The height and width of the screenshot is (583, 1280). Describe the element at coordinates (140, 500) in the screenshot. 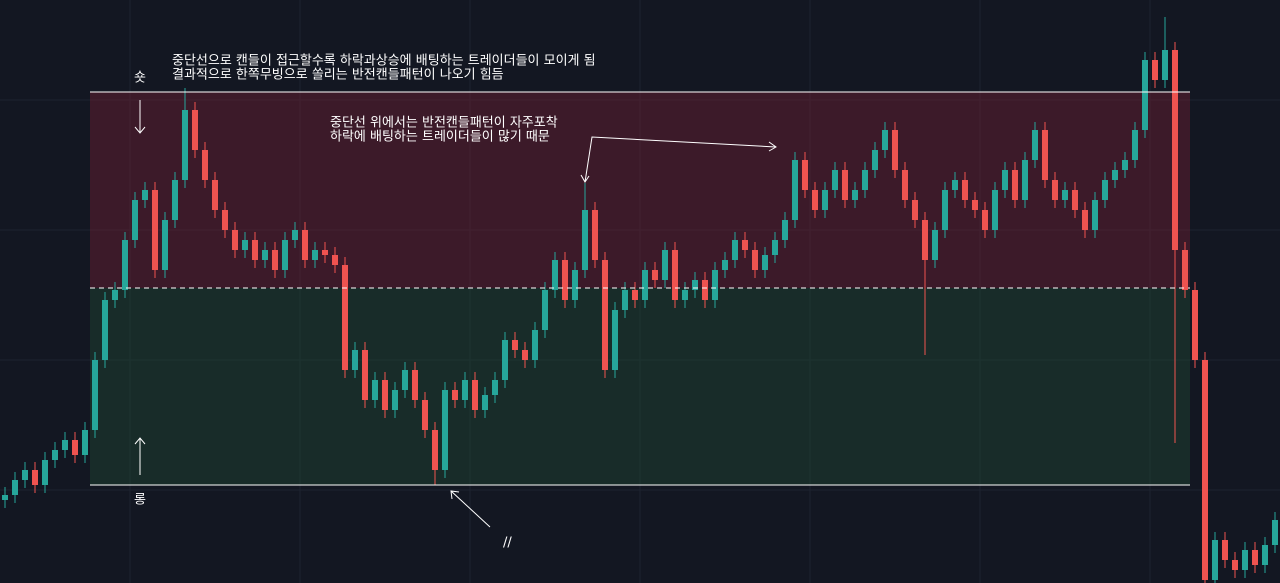

I see `annotation: 롱` at that location.